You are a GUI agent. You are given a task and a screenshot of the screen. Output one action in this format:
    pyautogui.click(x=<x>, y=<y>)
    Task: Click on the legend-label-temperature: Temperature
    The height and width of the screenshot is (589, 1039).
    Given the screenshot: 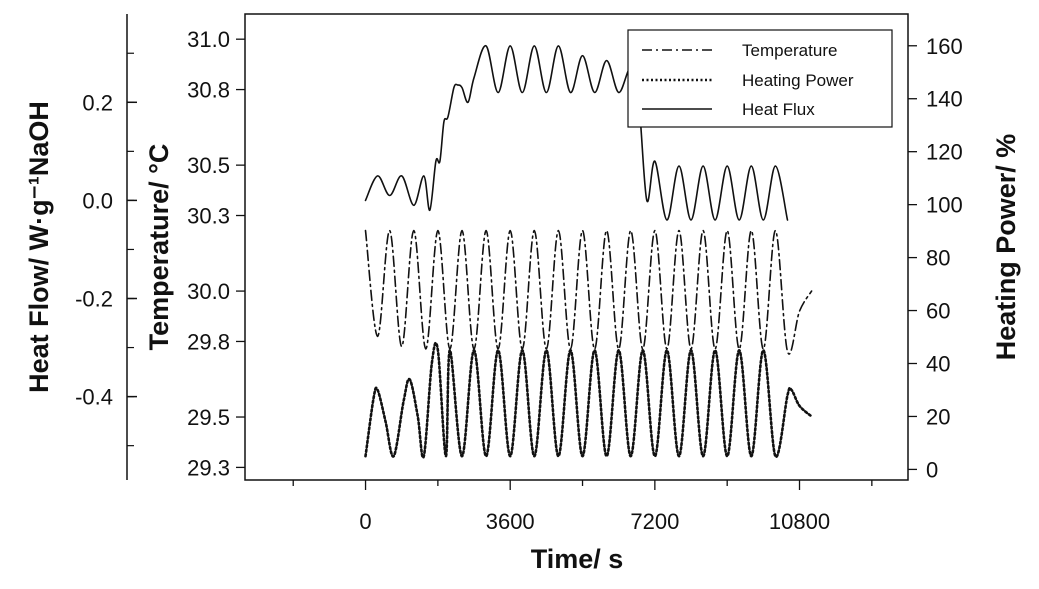 What is the action you would take?
    pyautogui.click(x=789, y=50)
    